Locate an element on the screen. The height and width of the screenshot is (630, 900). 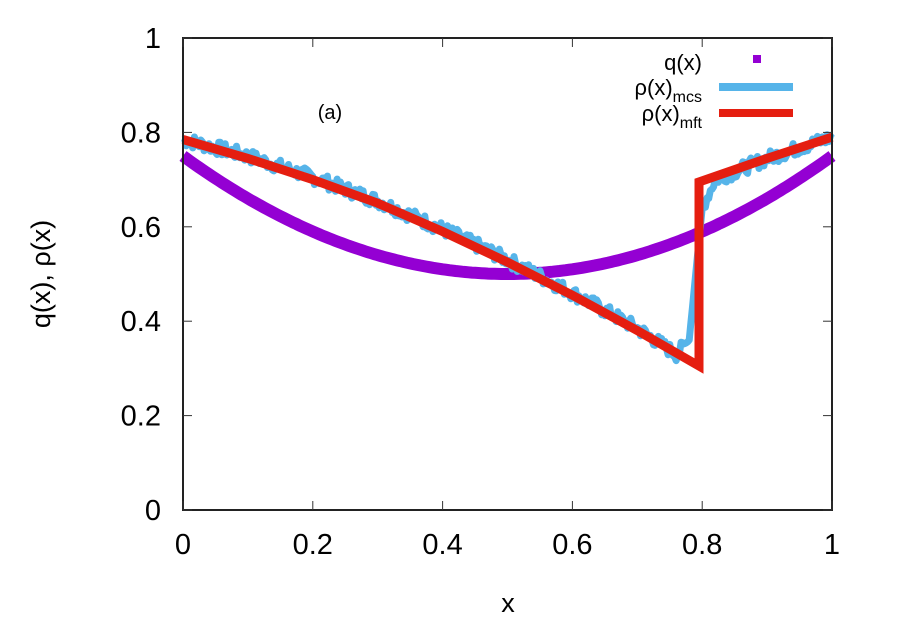
legend-entry-q: q(x) is located at coordinates (712, 62).